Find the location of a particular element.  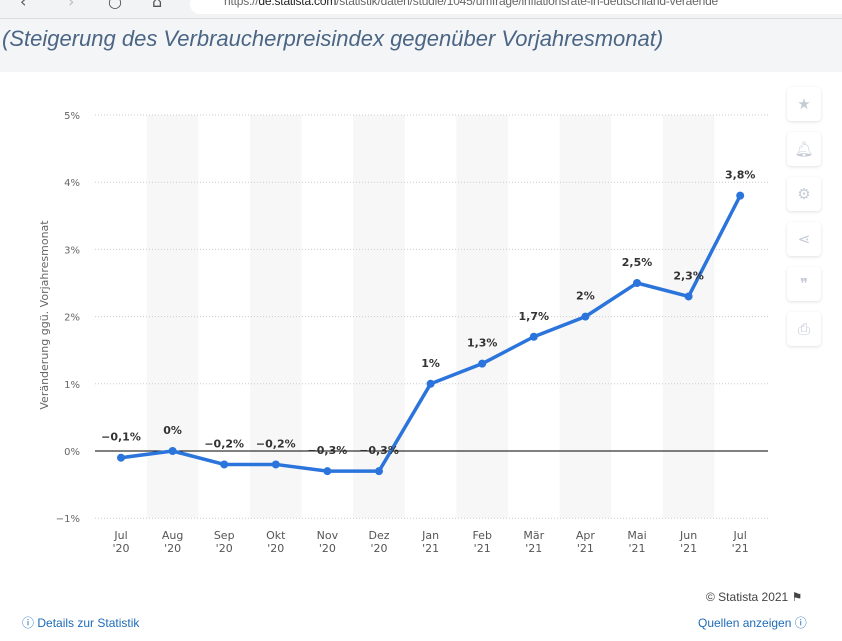

data-label: 2,5% is located at coordinates (637, 262).